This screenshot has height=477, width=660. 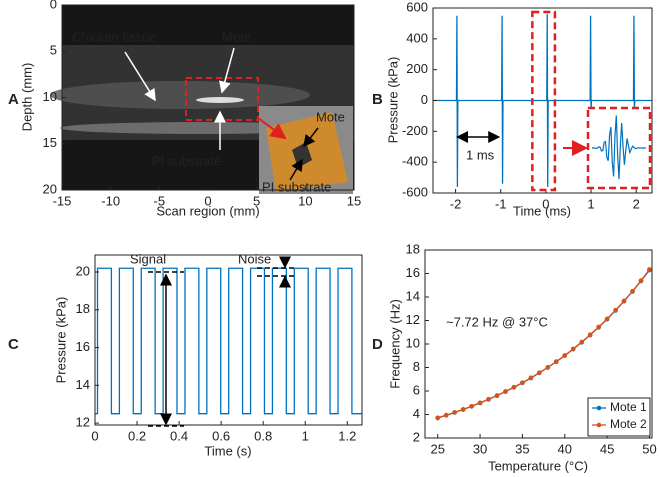 I want to click on y-tick-label: -400, so click(x=415, y=161).